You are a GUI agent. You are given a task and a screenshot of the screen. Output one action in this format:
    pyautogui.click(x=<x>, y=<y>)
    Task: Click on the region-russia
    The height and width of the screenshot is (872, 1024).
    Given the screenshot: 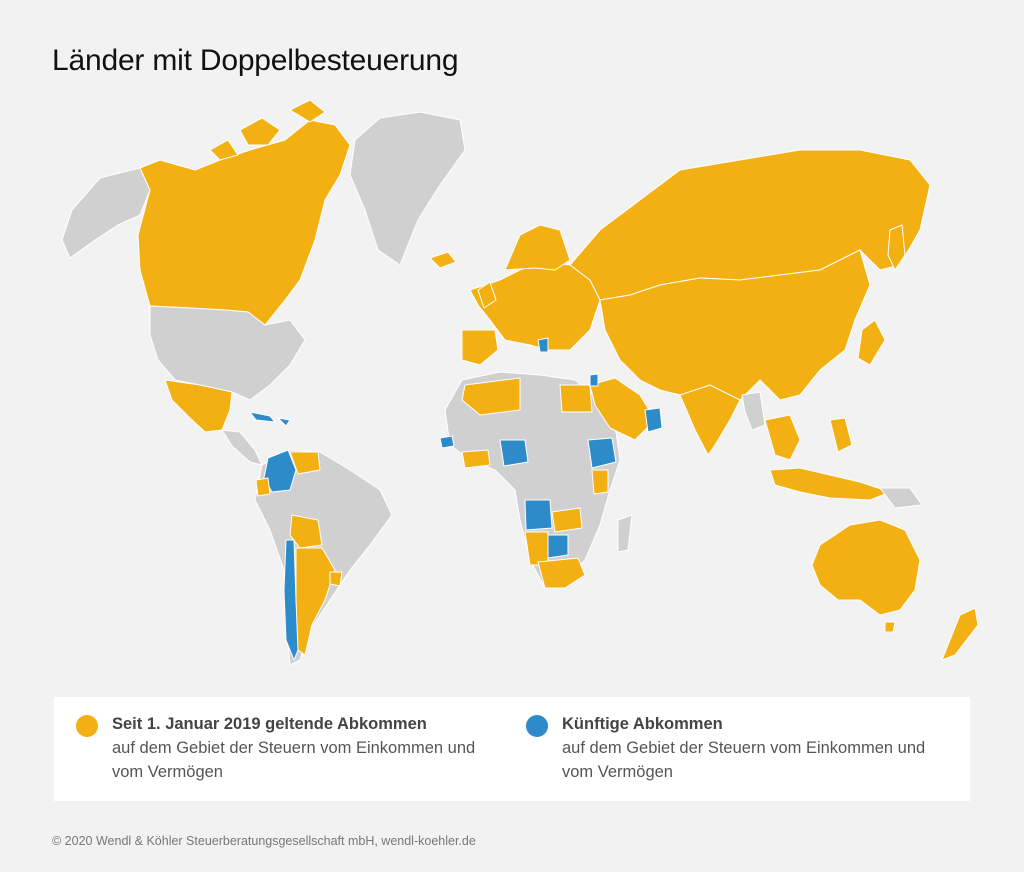 What is the action you would take?
    pyautogui.click(x=750, y=225)
    